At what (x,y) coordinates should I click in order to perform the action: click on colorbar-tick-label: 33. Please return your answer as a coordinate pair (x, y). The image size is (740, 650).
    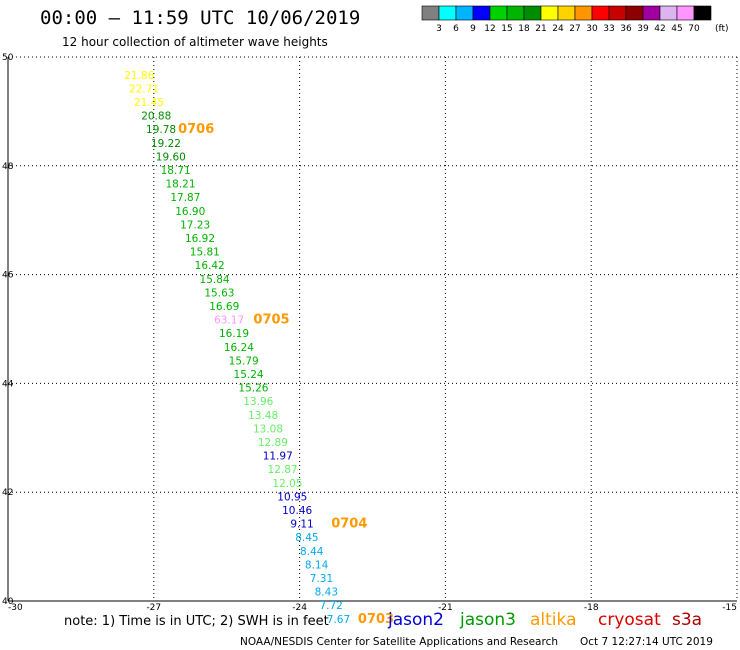
    Looking at the image, I should click on (608, 29).